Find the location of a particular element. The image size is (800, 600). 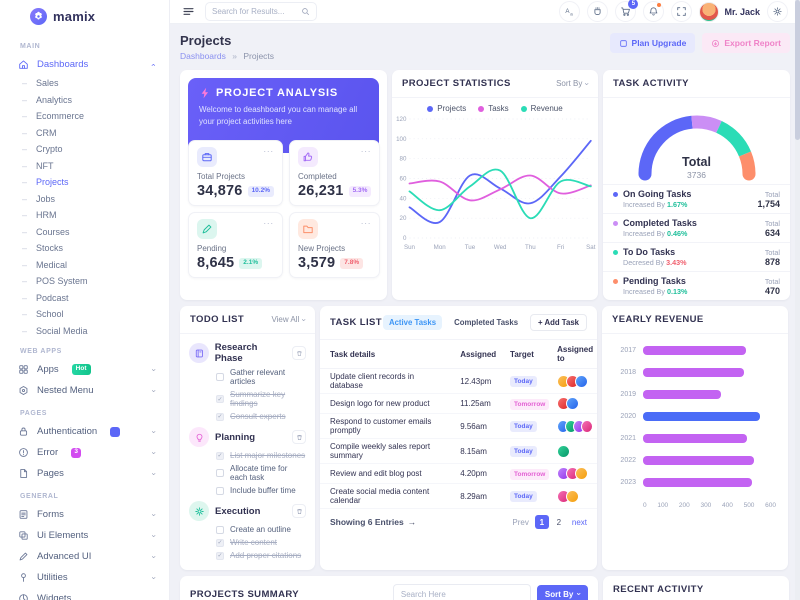

brand-logo: mamix is located at coordinates (84, 16).